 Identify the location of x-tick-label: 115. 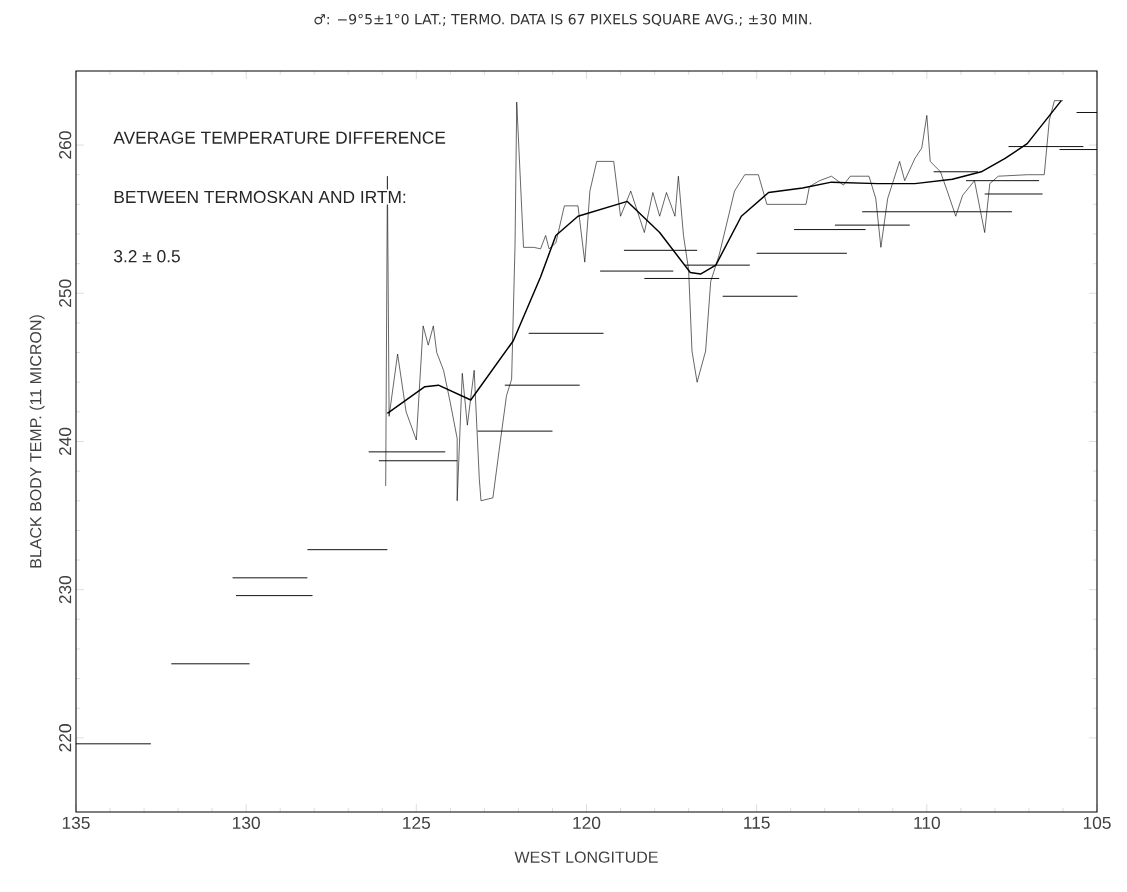
(757, 822).